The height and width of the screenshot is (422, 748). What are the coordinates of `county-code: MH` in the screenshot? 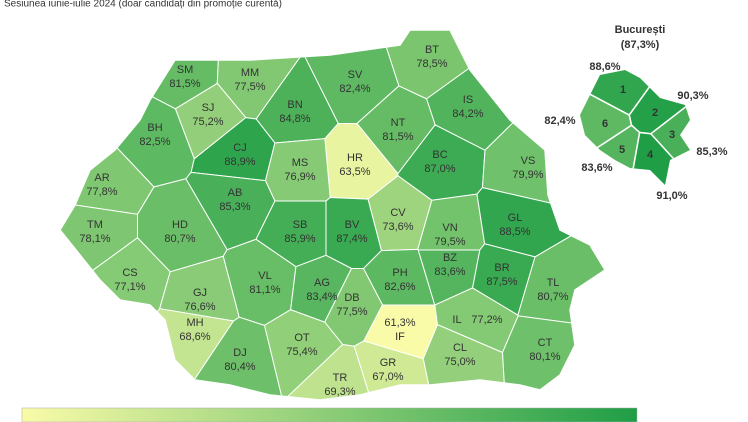 It's located at (194, 323).